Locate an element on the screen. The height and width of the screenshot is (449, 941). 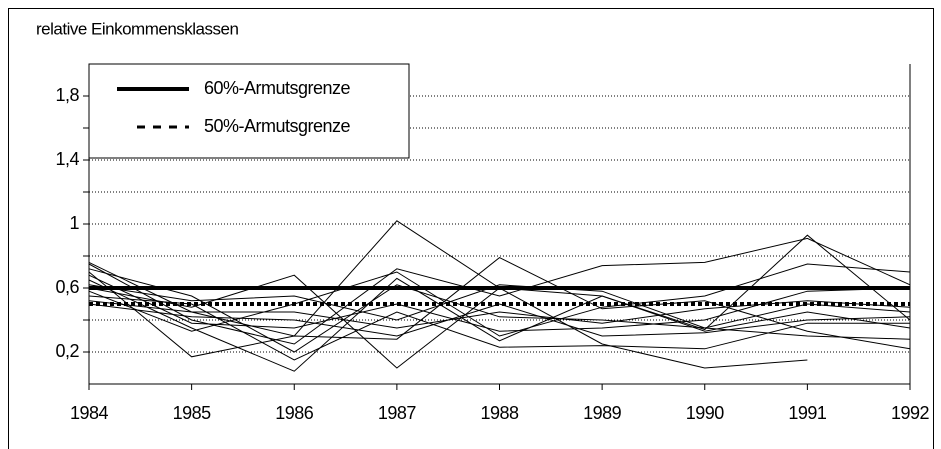
legend-label: 60%-Armutsgrenze is located at coordinates (277, 88).